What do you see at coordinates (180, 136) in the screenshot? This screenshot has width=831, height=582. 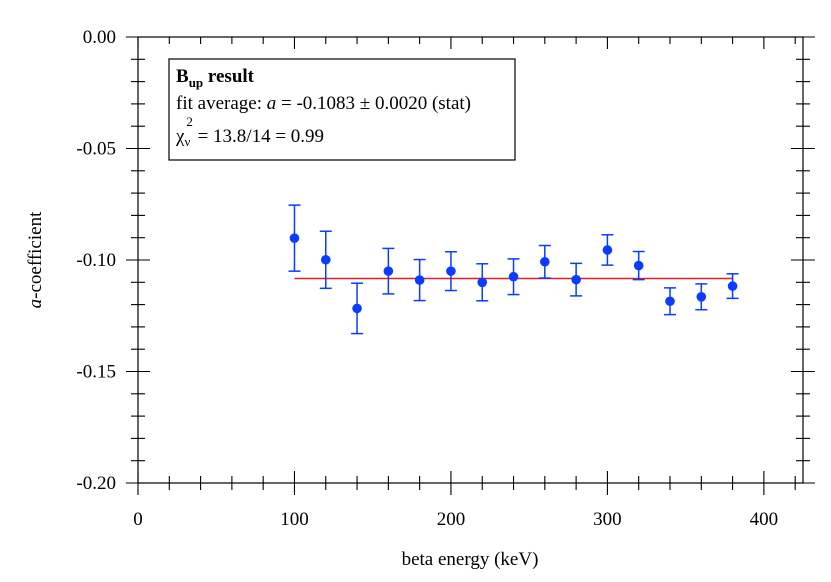 I see `annotation-chi: χ` at bounding box center [180, 136].